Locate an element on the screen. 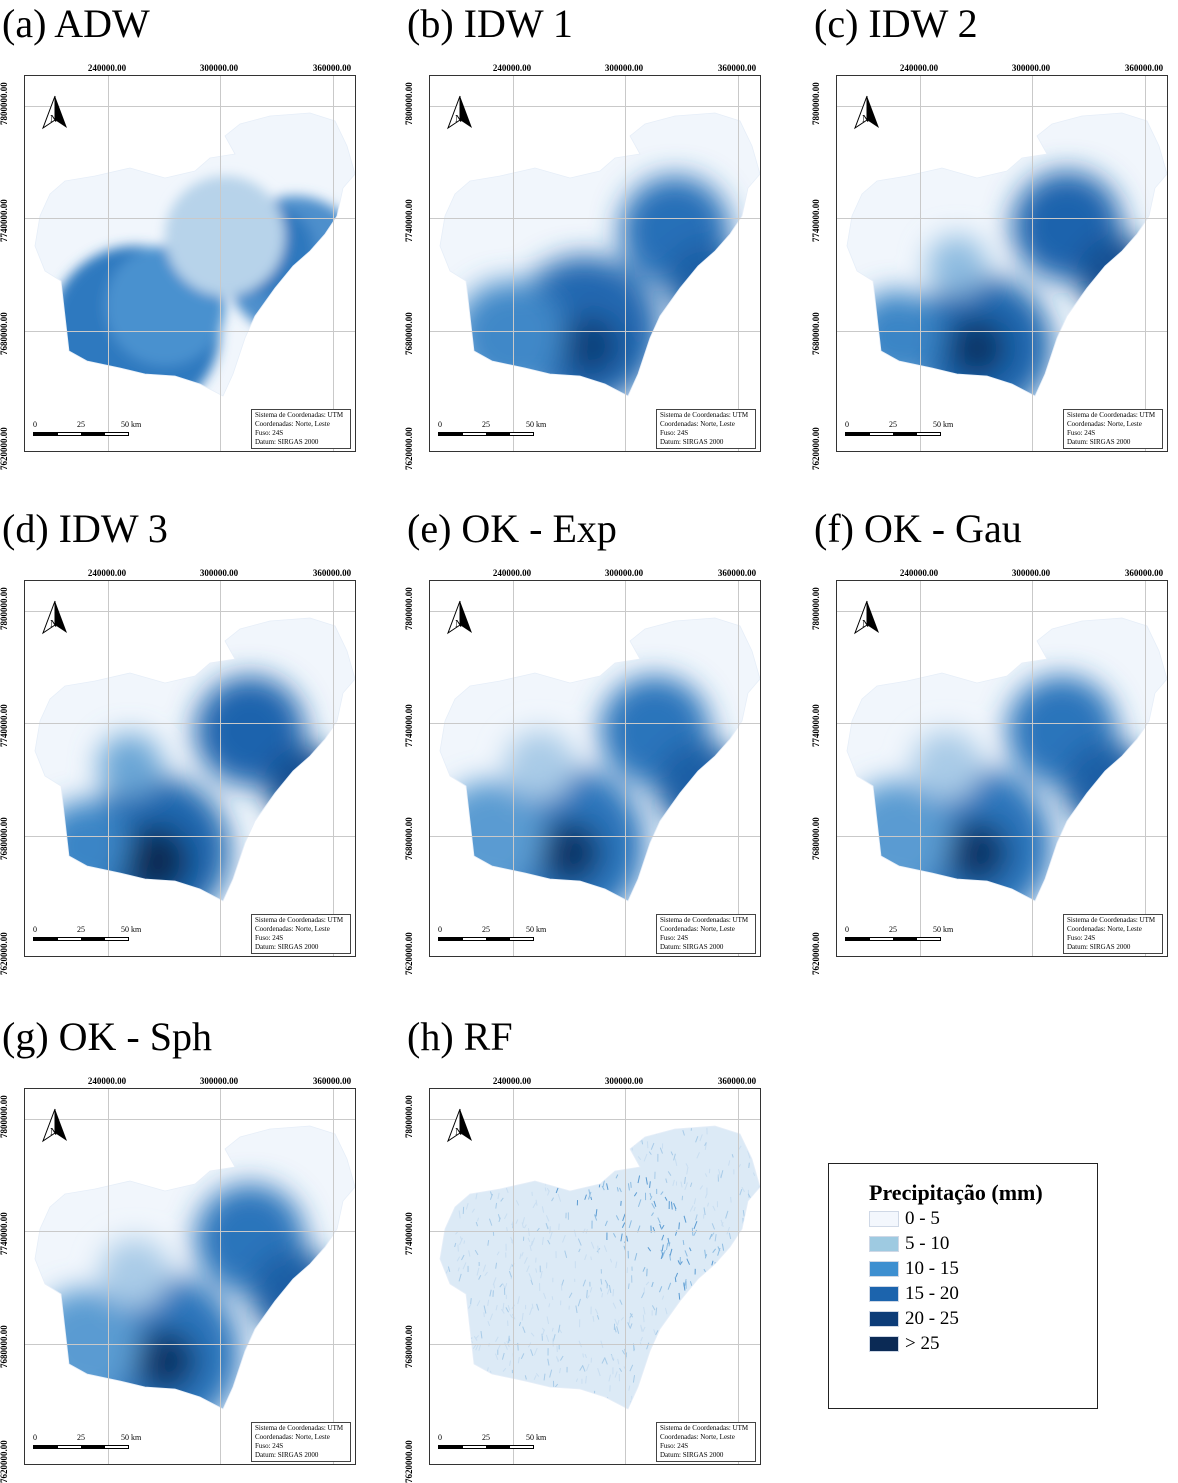 The width and height of the screenshot is (1178, 1483). y-tick-label: 7620000.00 is located at coordinates (816, 953).